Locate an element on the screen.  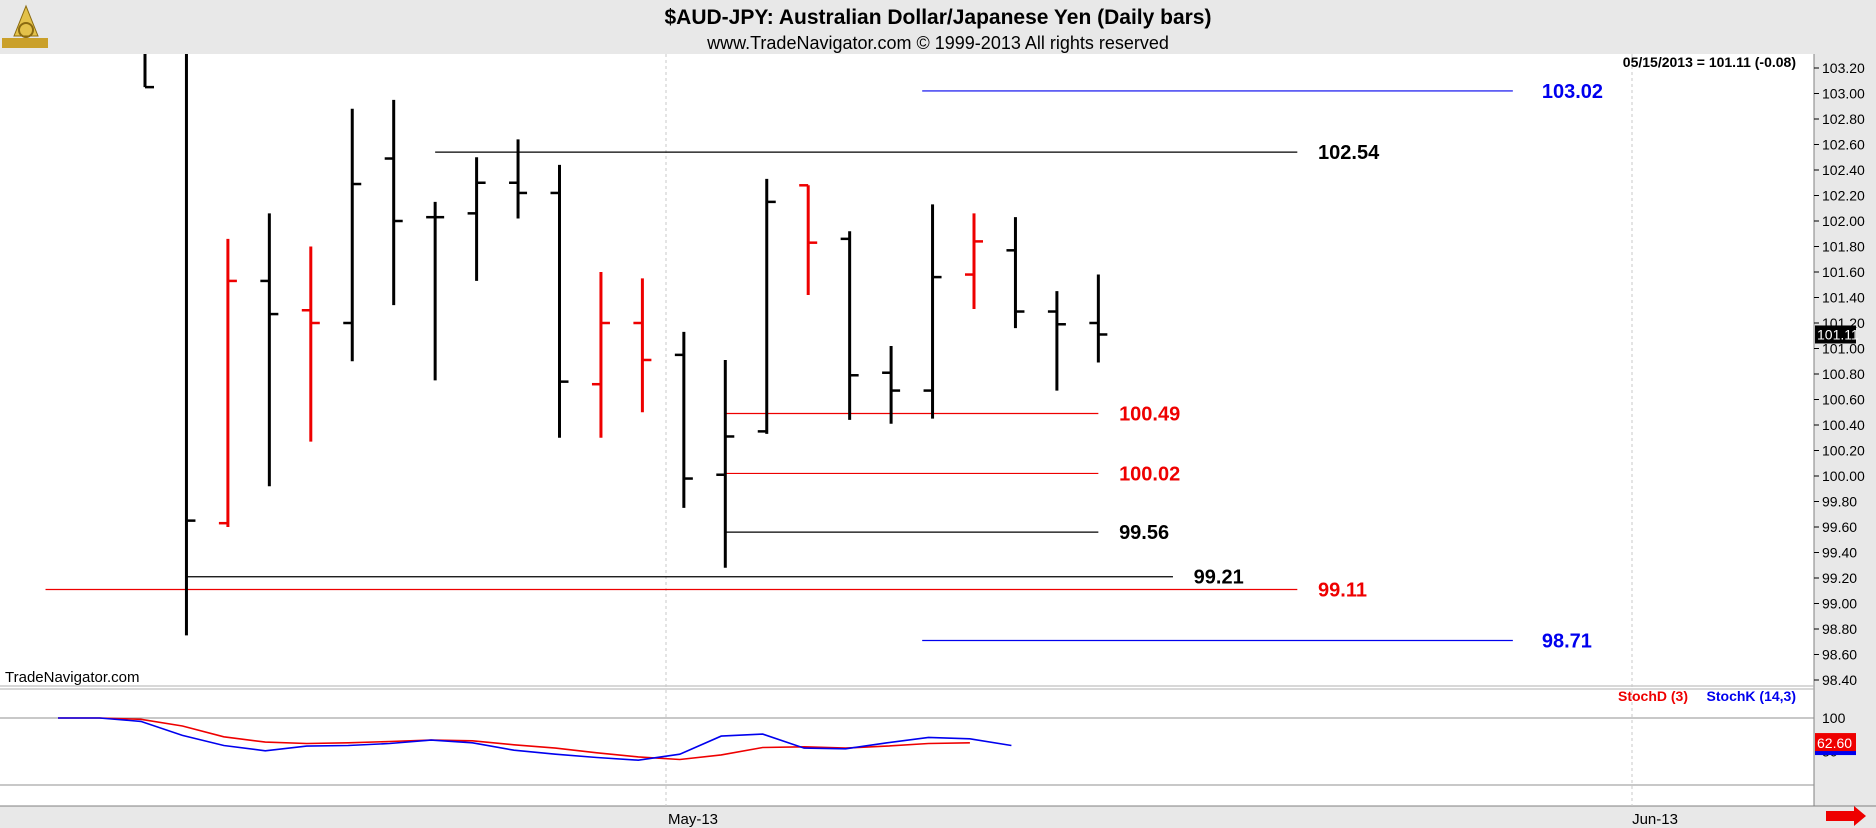
y-tick-label: 101.00 is located at coordinates (1843, 349).